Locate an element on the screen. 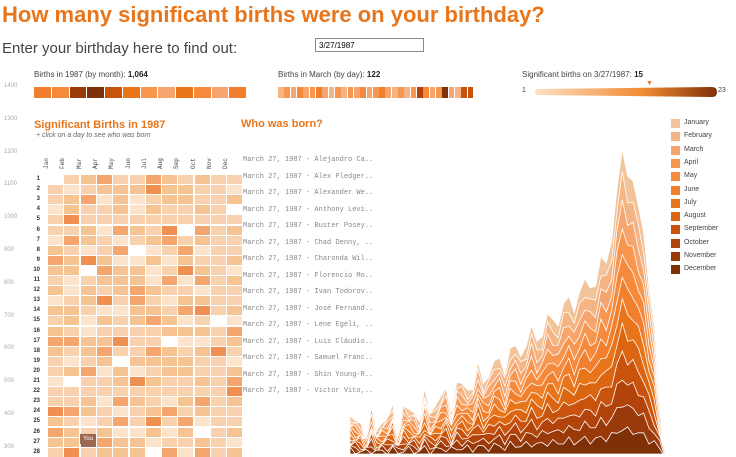  birthday-input is located at coordinates (369, 45).